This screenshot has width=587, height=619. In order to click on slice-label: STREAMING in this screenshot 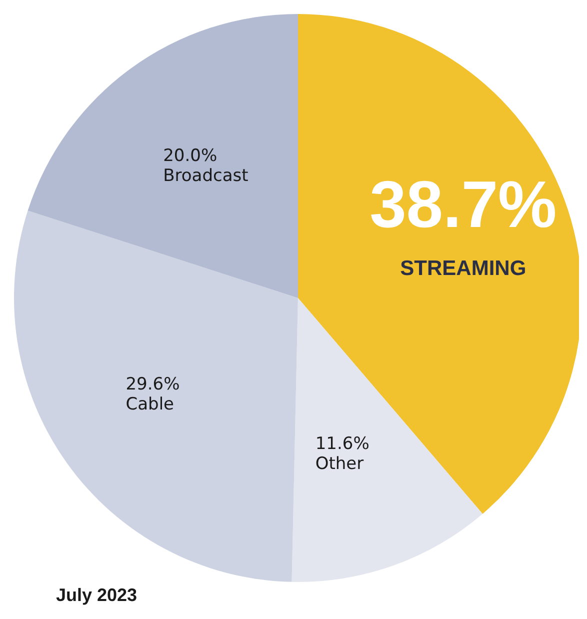, I will do `click(463, 268)`.